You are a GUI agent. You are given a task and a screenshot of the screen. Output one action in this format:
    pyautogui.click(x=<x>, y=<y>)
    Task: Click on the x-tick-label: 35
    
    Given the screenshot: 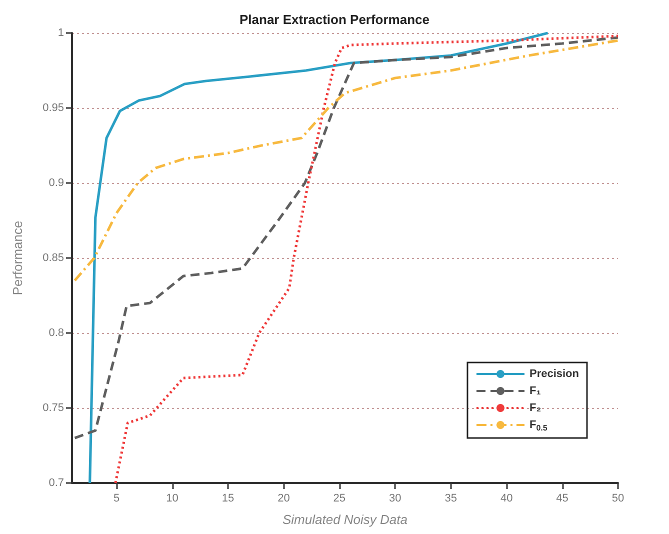 What is the action you would take?
    pyautogui.click(x=450, y=498)
    